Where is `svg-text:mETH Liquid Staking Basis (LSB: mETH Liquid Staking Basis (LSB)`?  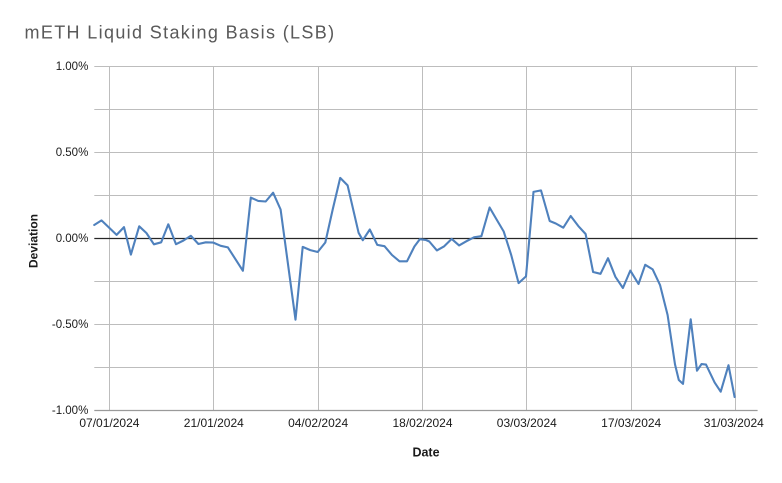
svg-text:mETH Liquid Staking Basis (LSB: mETH Liquid Staking Basis (LSB) is located at coordinates (180, 33).